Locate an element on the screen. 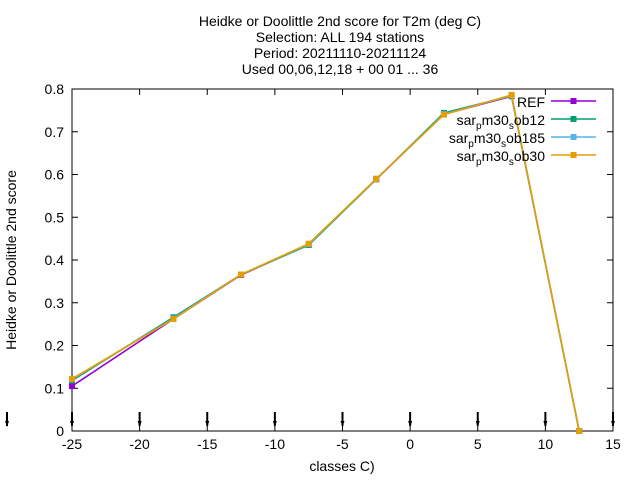  y-axis-label: Heidke or Doolittle 2nd score is located at coordinates (11, 260).